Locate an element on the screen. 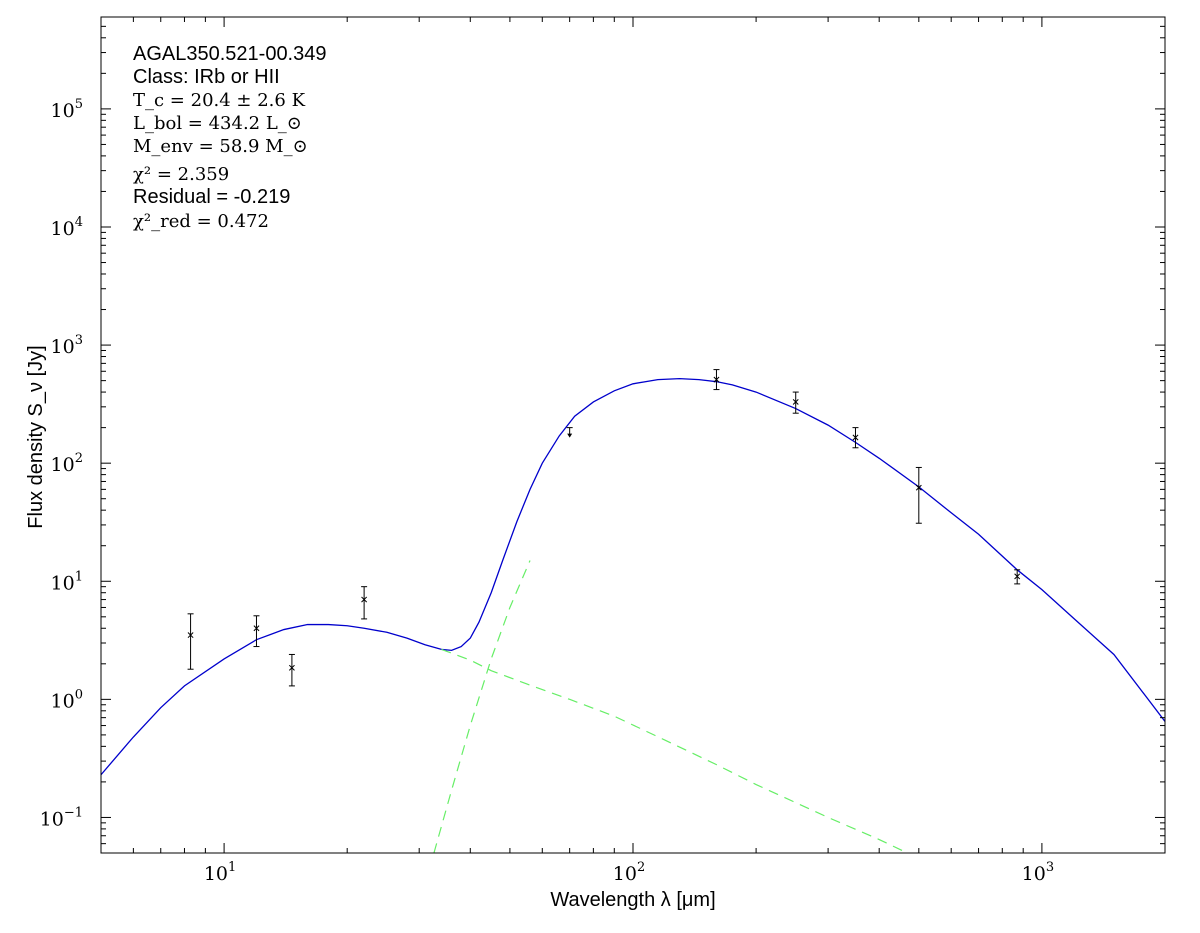  x-tick-label: 10³ is located at coordinates (1038, 872).